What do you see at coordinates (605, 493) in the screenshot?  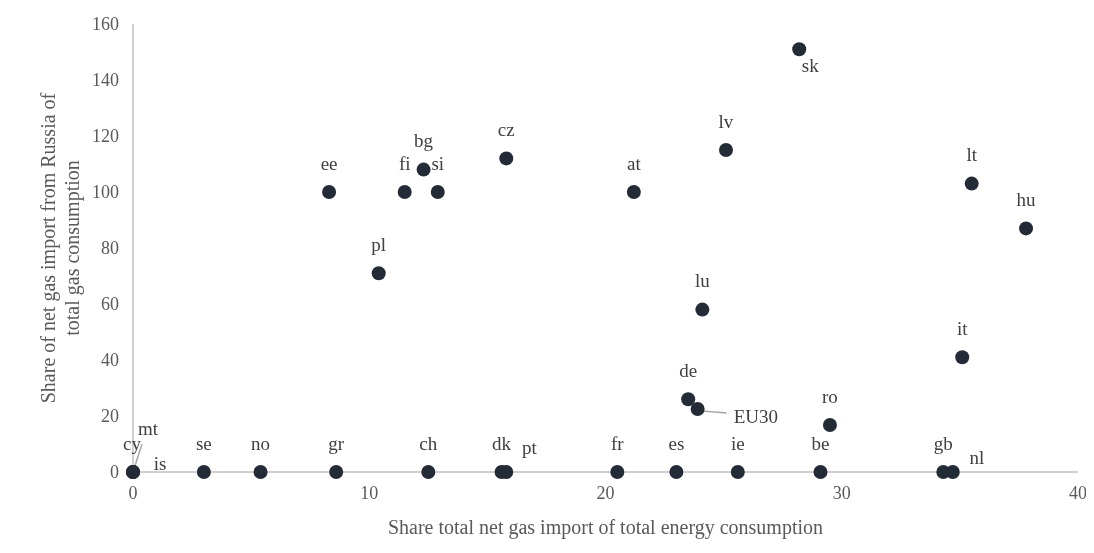 I see `x-tick-label: 20` at bounding box center [605, 493].